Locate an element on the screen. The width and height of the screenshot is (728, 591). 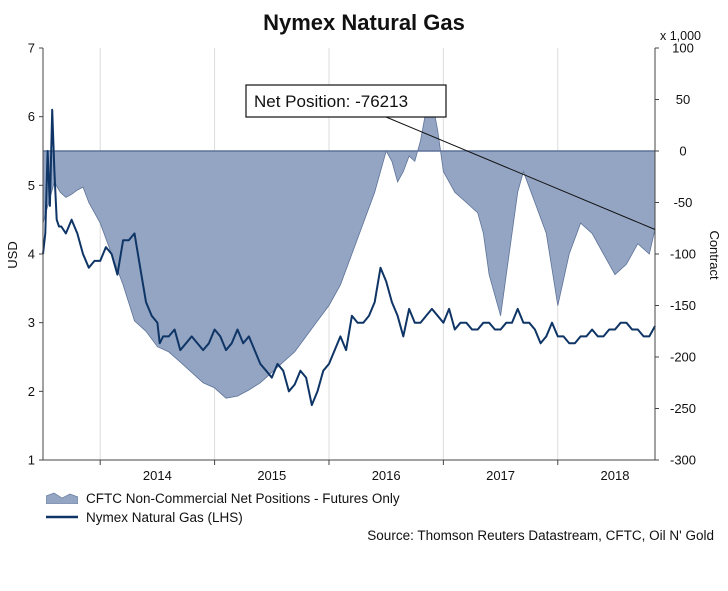
annotation-group: Net Position: -76213 is located at coordinates (450, 157).